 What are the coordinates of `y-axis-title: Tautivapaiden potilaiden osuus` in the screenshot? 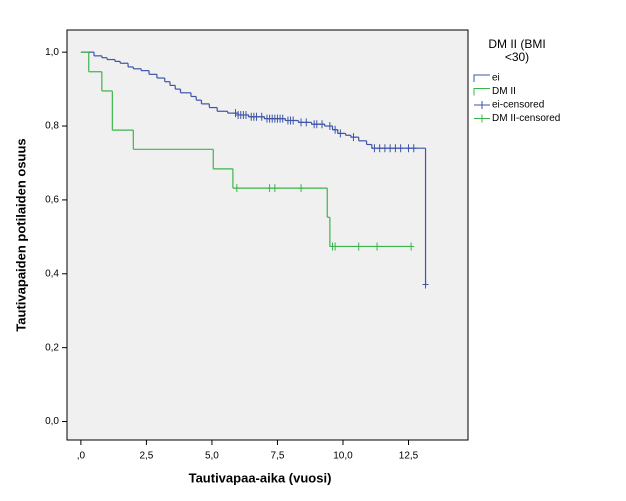 It's located at (20, 234).